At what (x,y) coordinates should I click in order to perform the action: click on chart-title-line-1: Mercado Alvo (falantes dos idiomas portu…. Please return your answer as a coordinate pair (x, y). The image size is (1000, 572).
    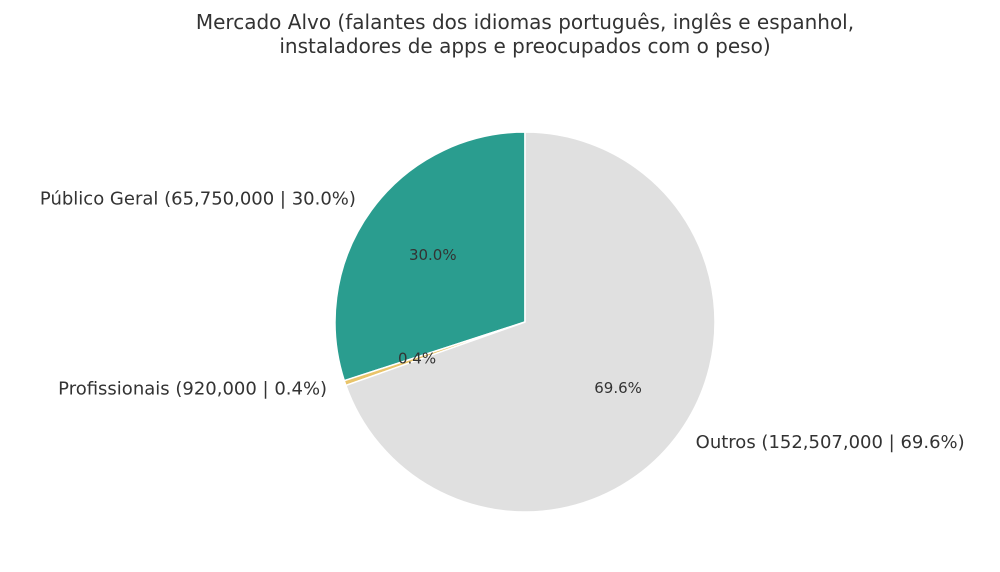
    Looking at the image, I should click on (525, 22).